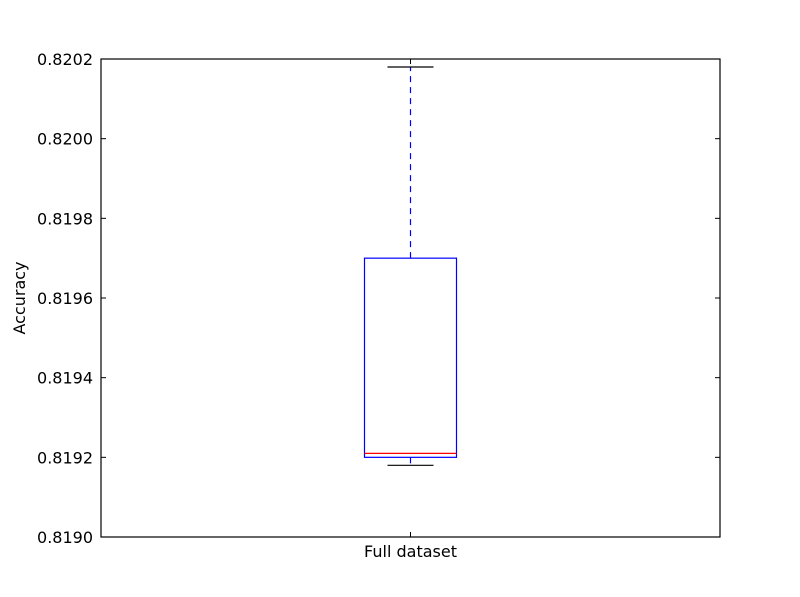  I want to click on y-tick-label: 0.8196, so click(65, 298).